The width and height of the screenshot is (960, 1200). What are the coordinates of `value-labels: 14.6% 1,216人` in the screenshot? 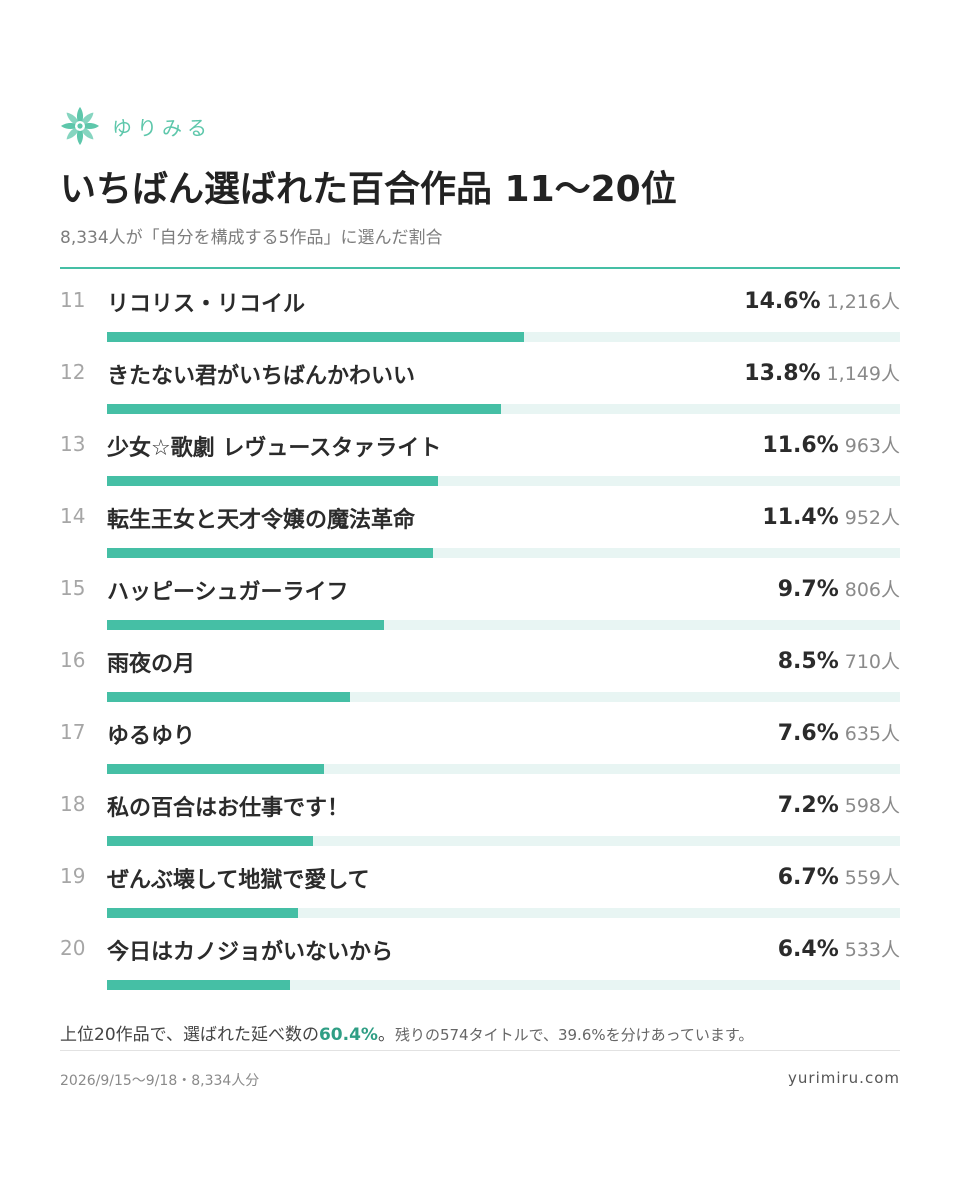 It's located at (822, 300).